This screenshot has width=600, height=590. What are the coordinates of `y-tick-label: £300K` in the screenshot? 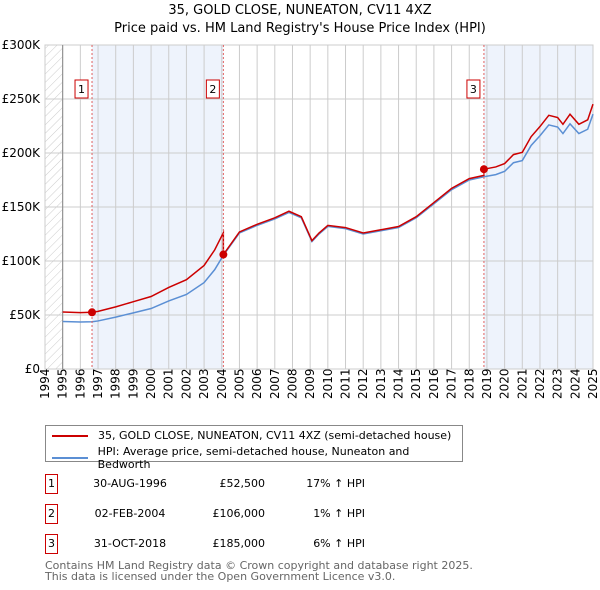 It's located at (22, 45).